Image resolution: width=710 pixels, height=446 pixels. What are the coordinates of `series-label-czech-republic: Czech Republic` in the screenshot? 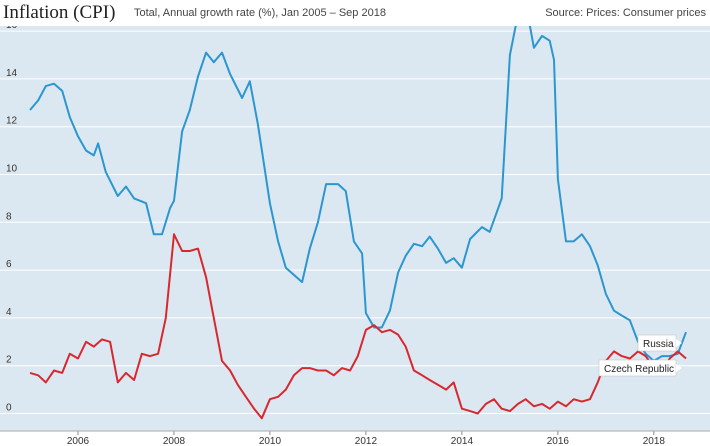 It's located at (640, 368).